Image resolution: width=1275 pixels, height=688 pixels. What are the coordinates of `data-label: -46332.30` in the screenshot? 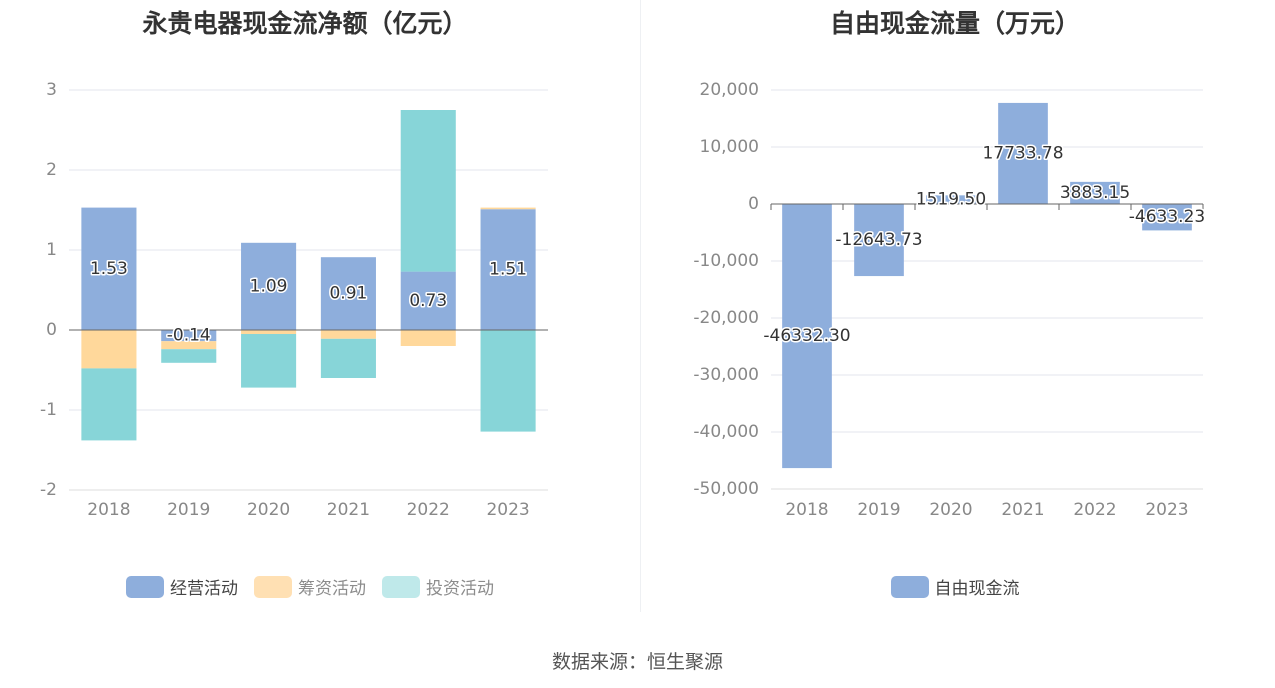 It's located at (806, 336).